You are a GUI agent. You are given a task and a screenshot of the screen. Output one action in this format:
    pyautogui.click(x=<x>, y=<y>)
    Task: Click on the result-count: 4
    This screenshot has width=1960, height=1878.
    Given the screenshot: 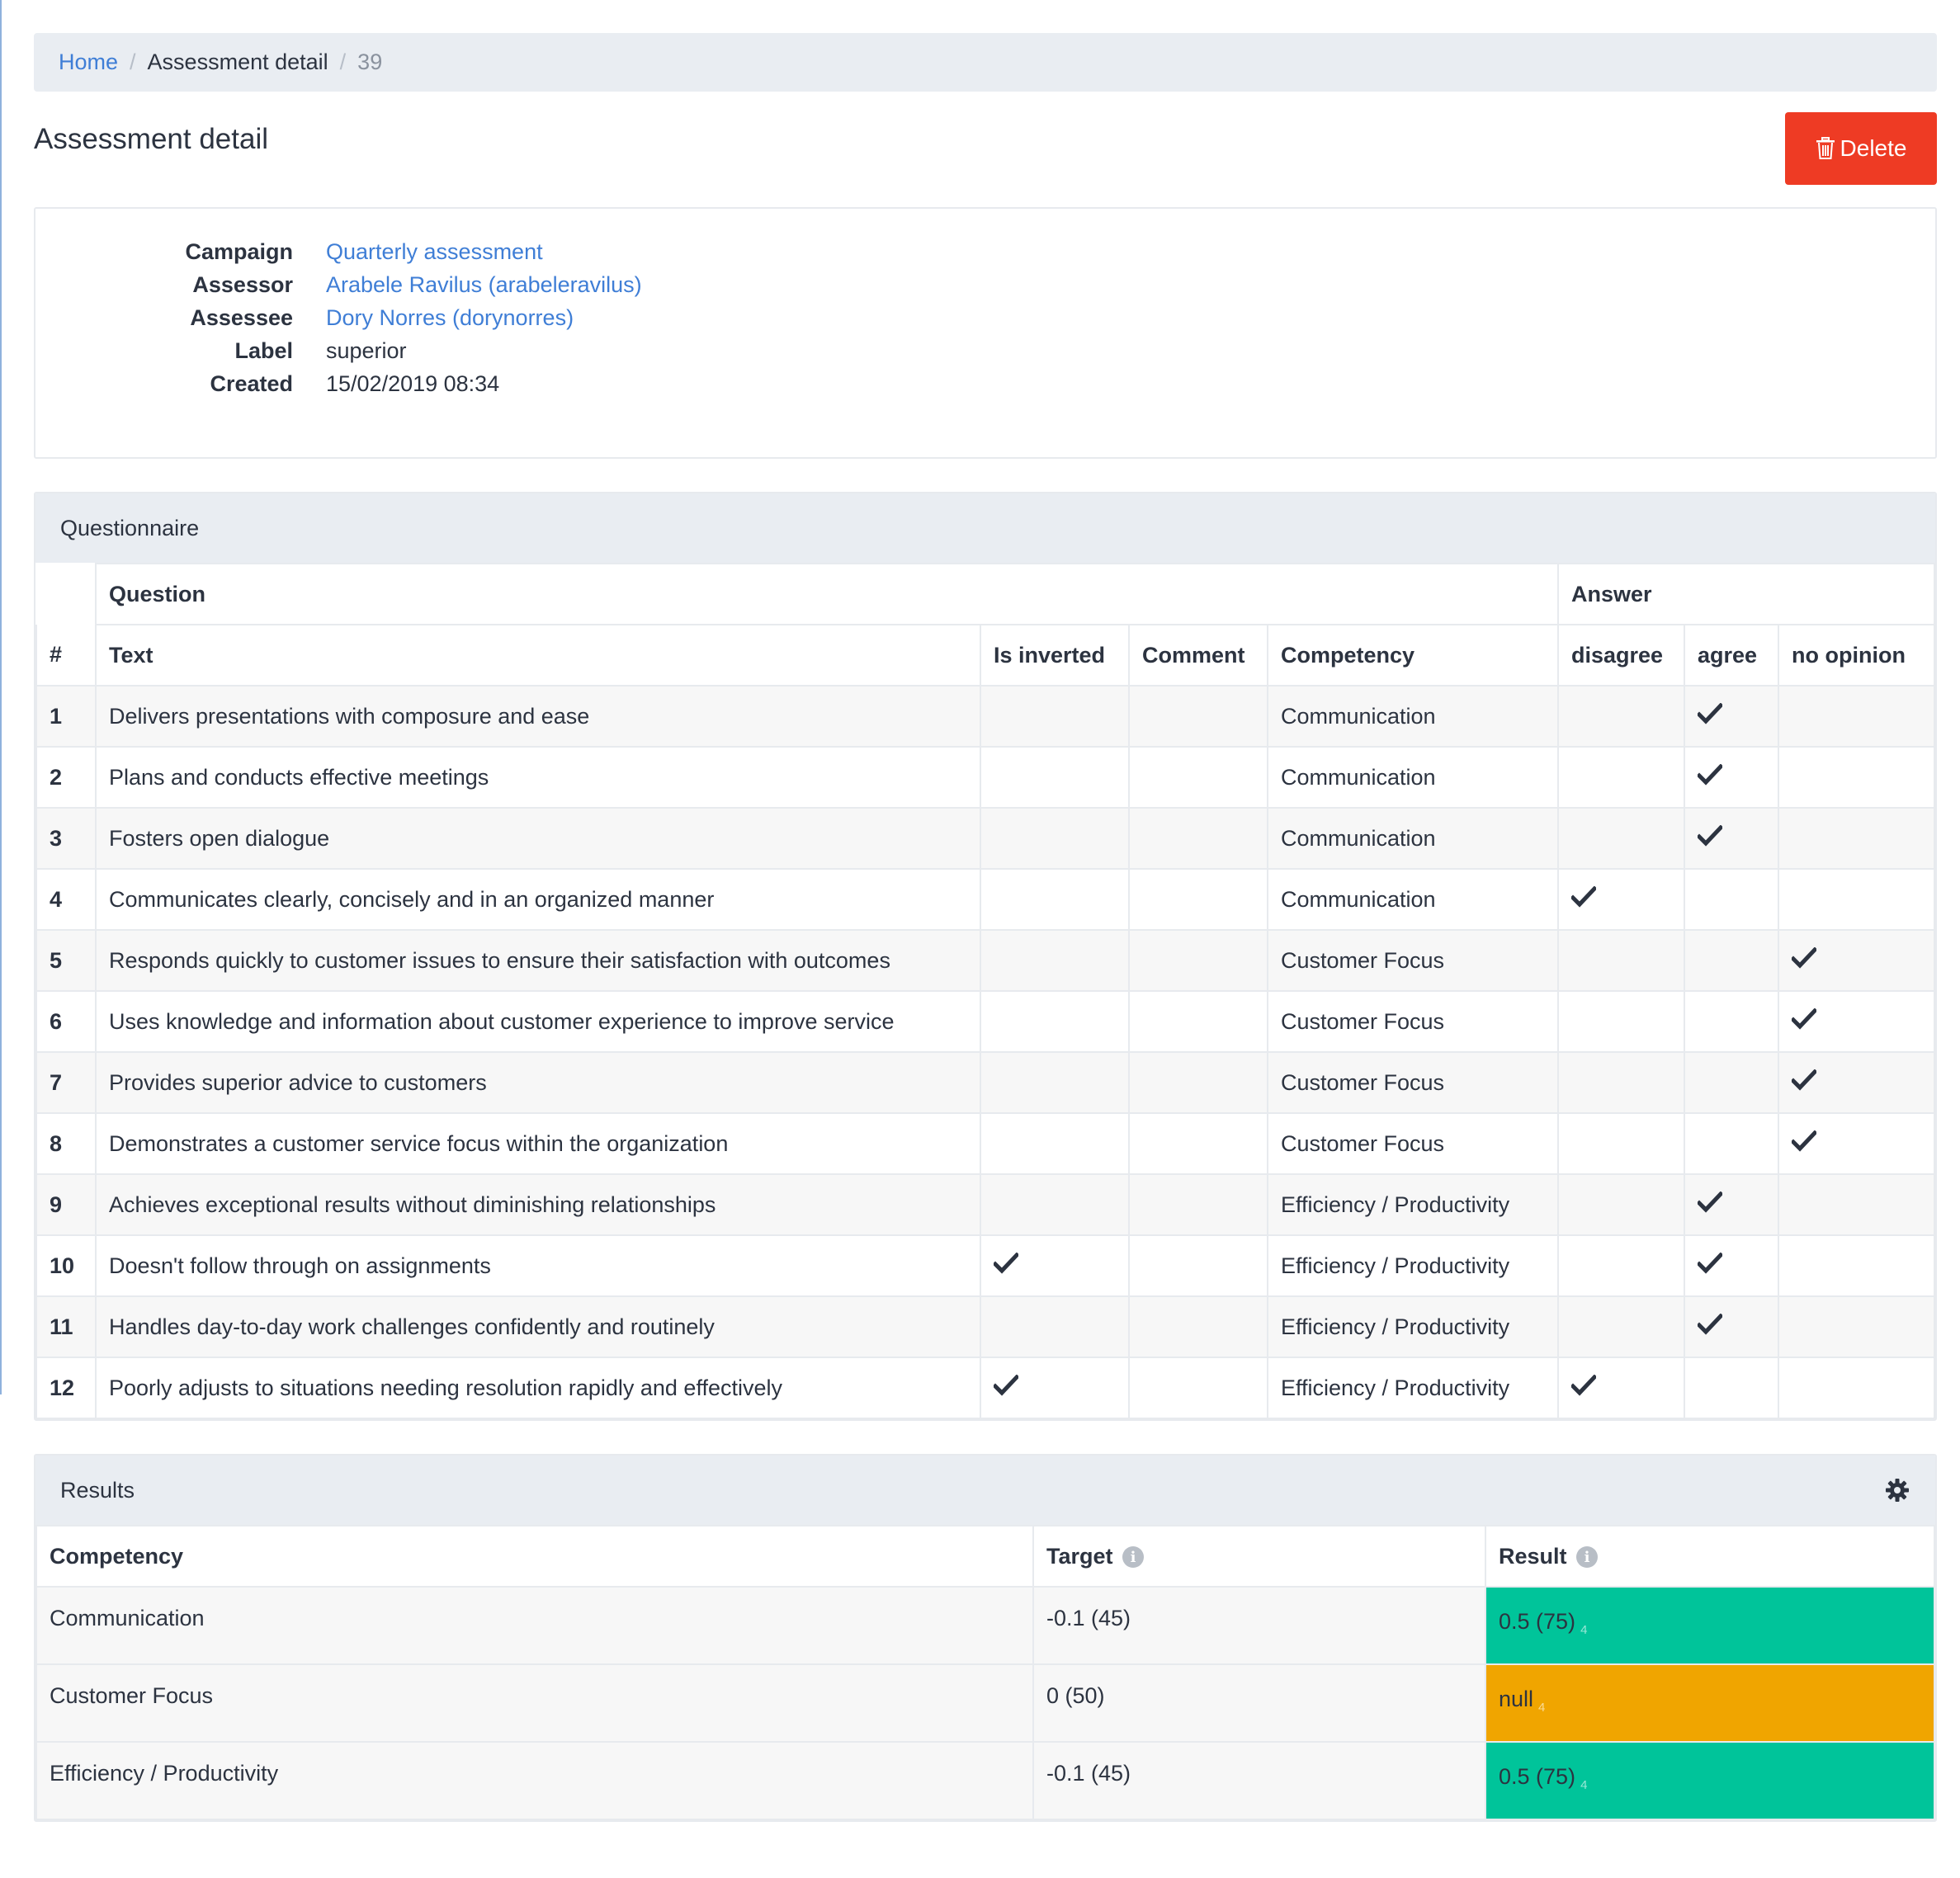 What is the action you would take?
    pyautogui.click(x=1542, y=1708)
    